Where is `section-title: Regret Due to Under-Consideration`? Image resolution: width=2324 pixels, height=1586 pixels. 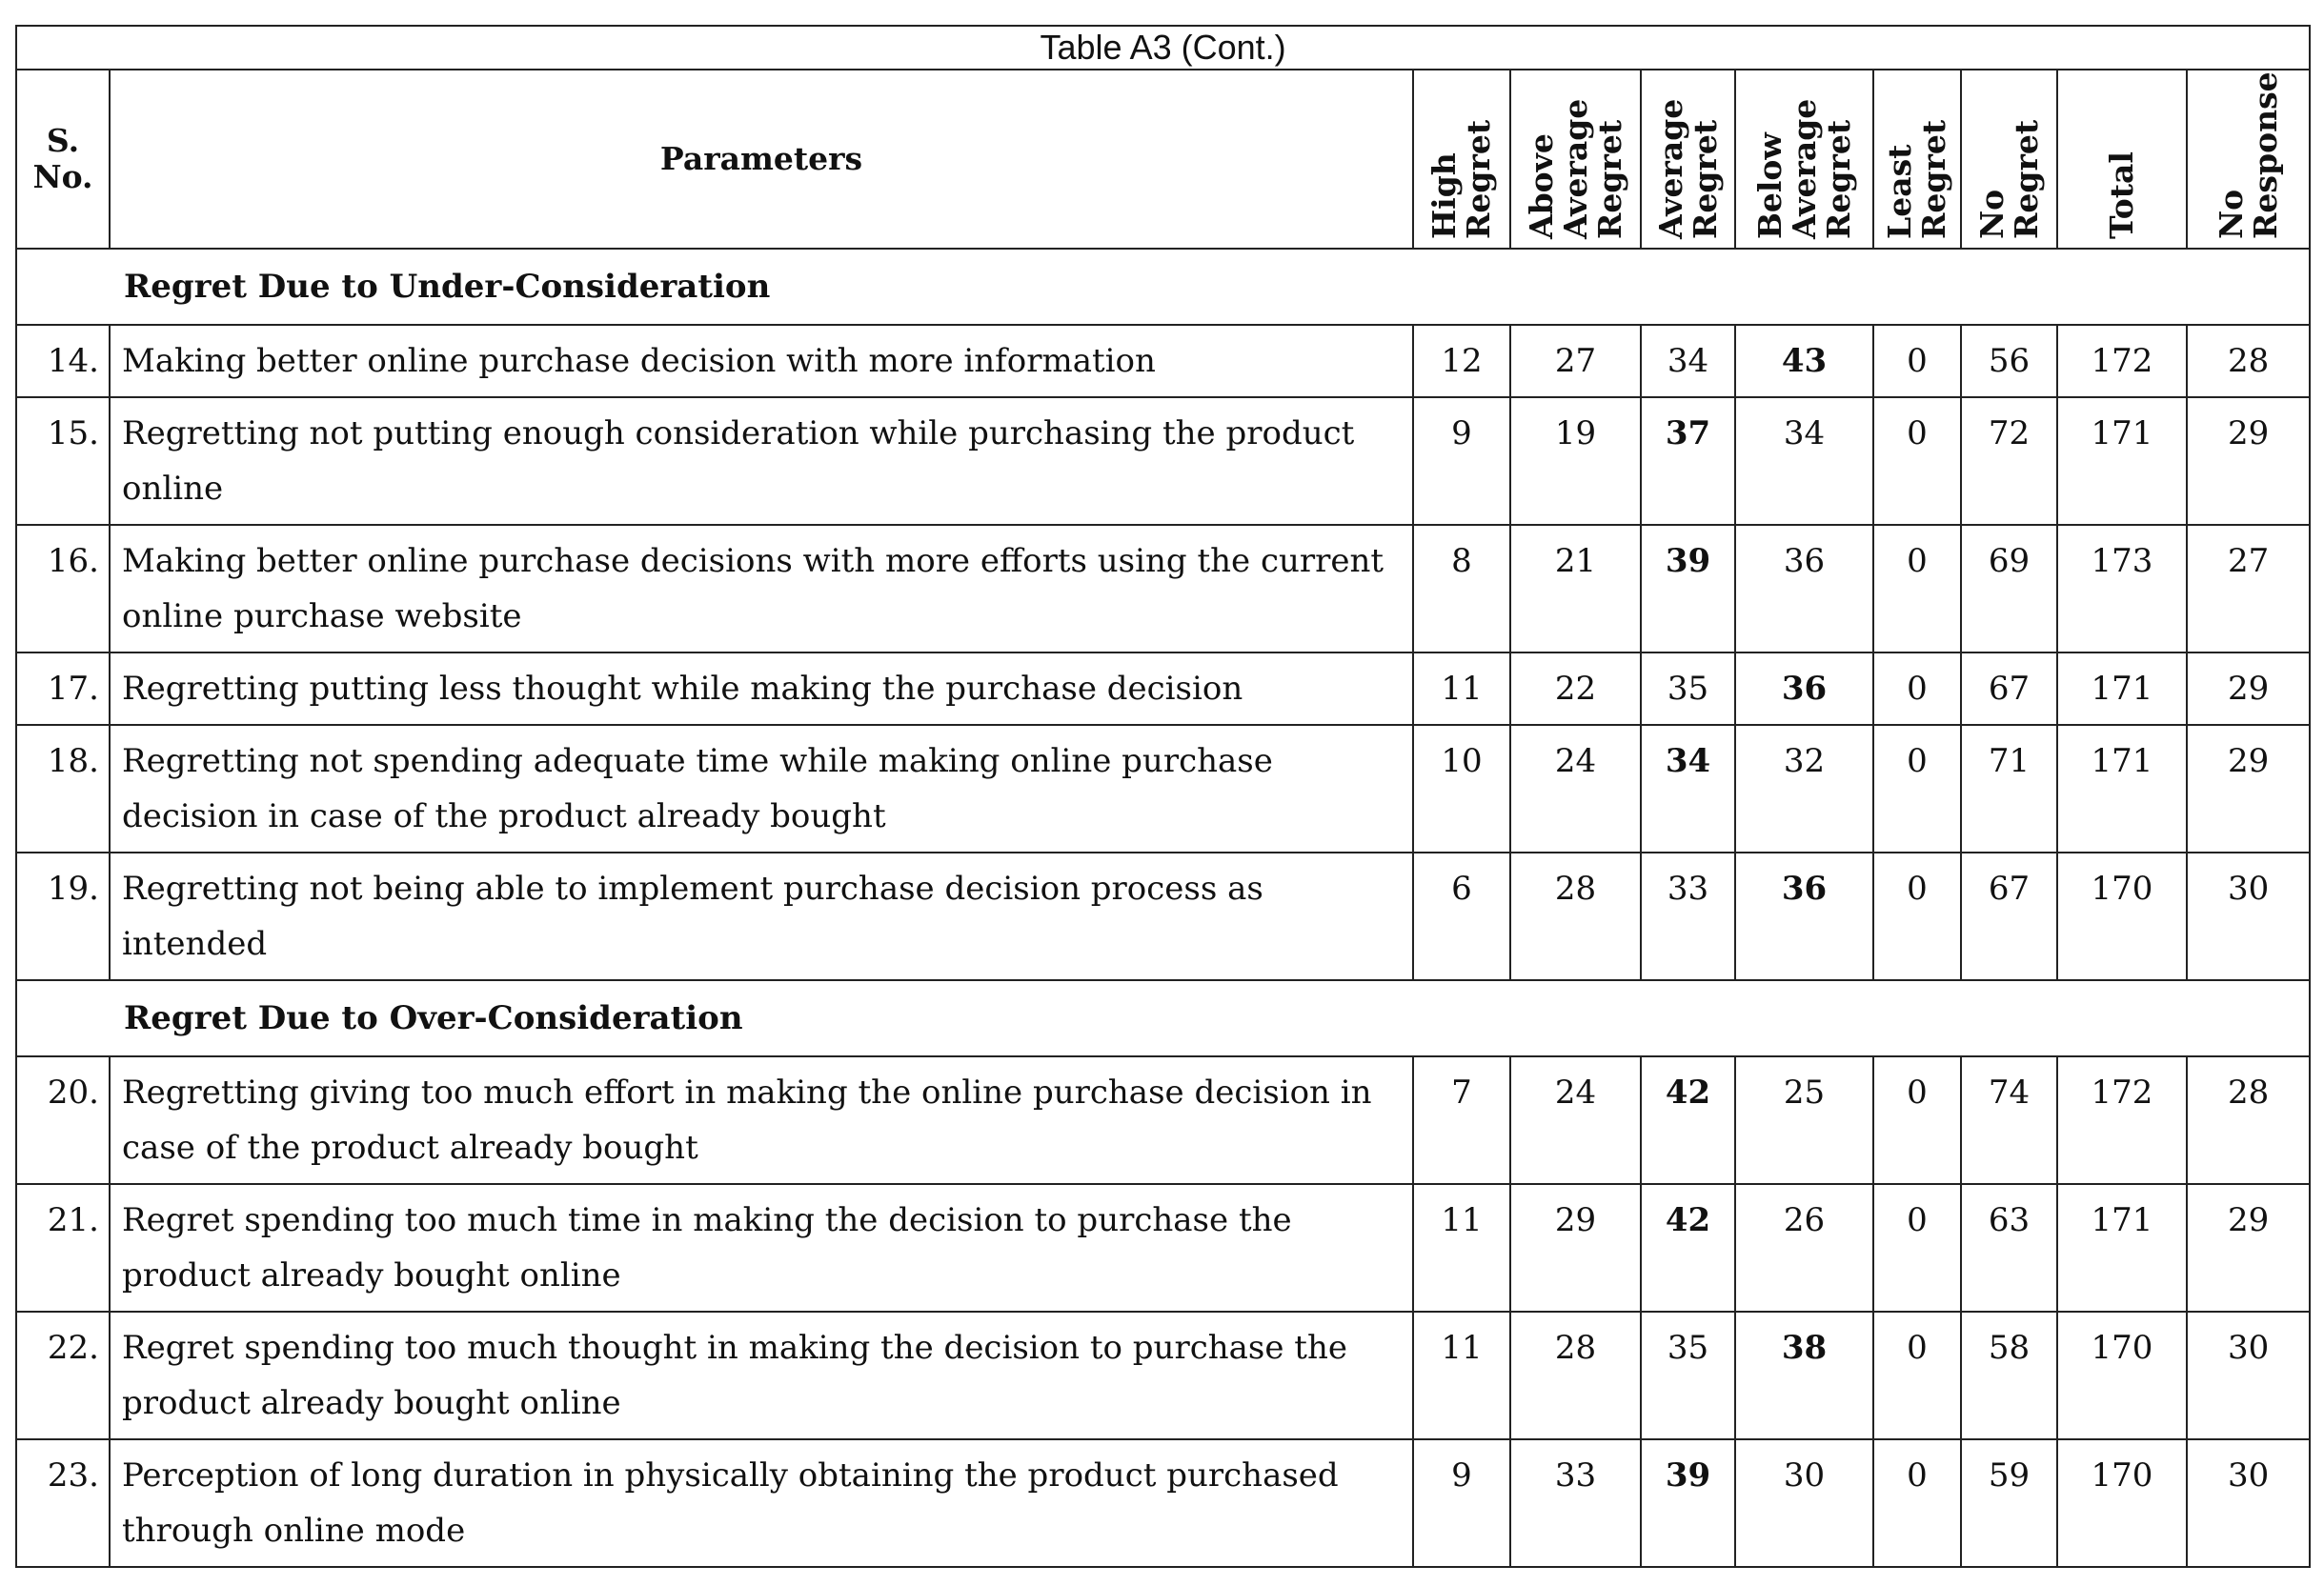
section-title: Regret Due to Under-Consideration is located at coordinates (1163, 287).